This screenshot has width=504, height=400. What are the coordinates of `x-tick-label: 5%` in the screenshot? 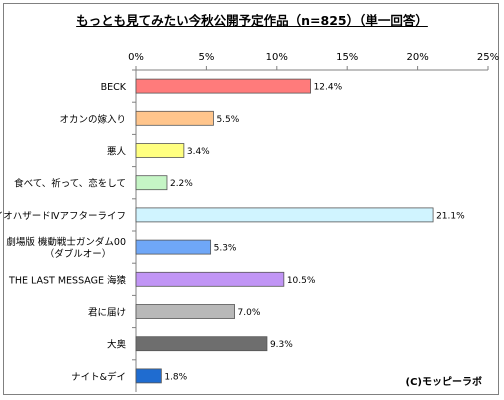 It's located at (206, 57).